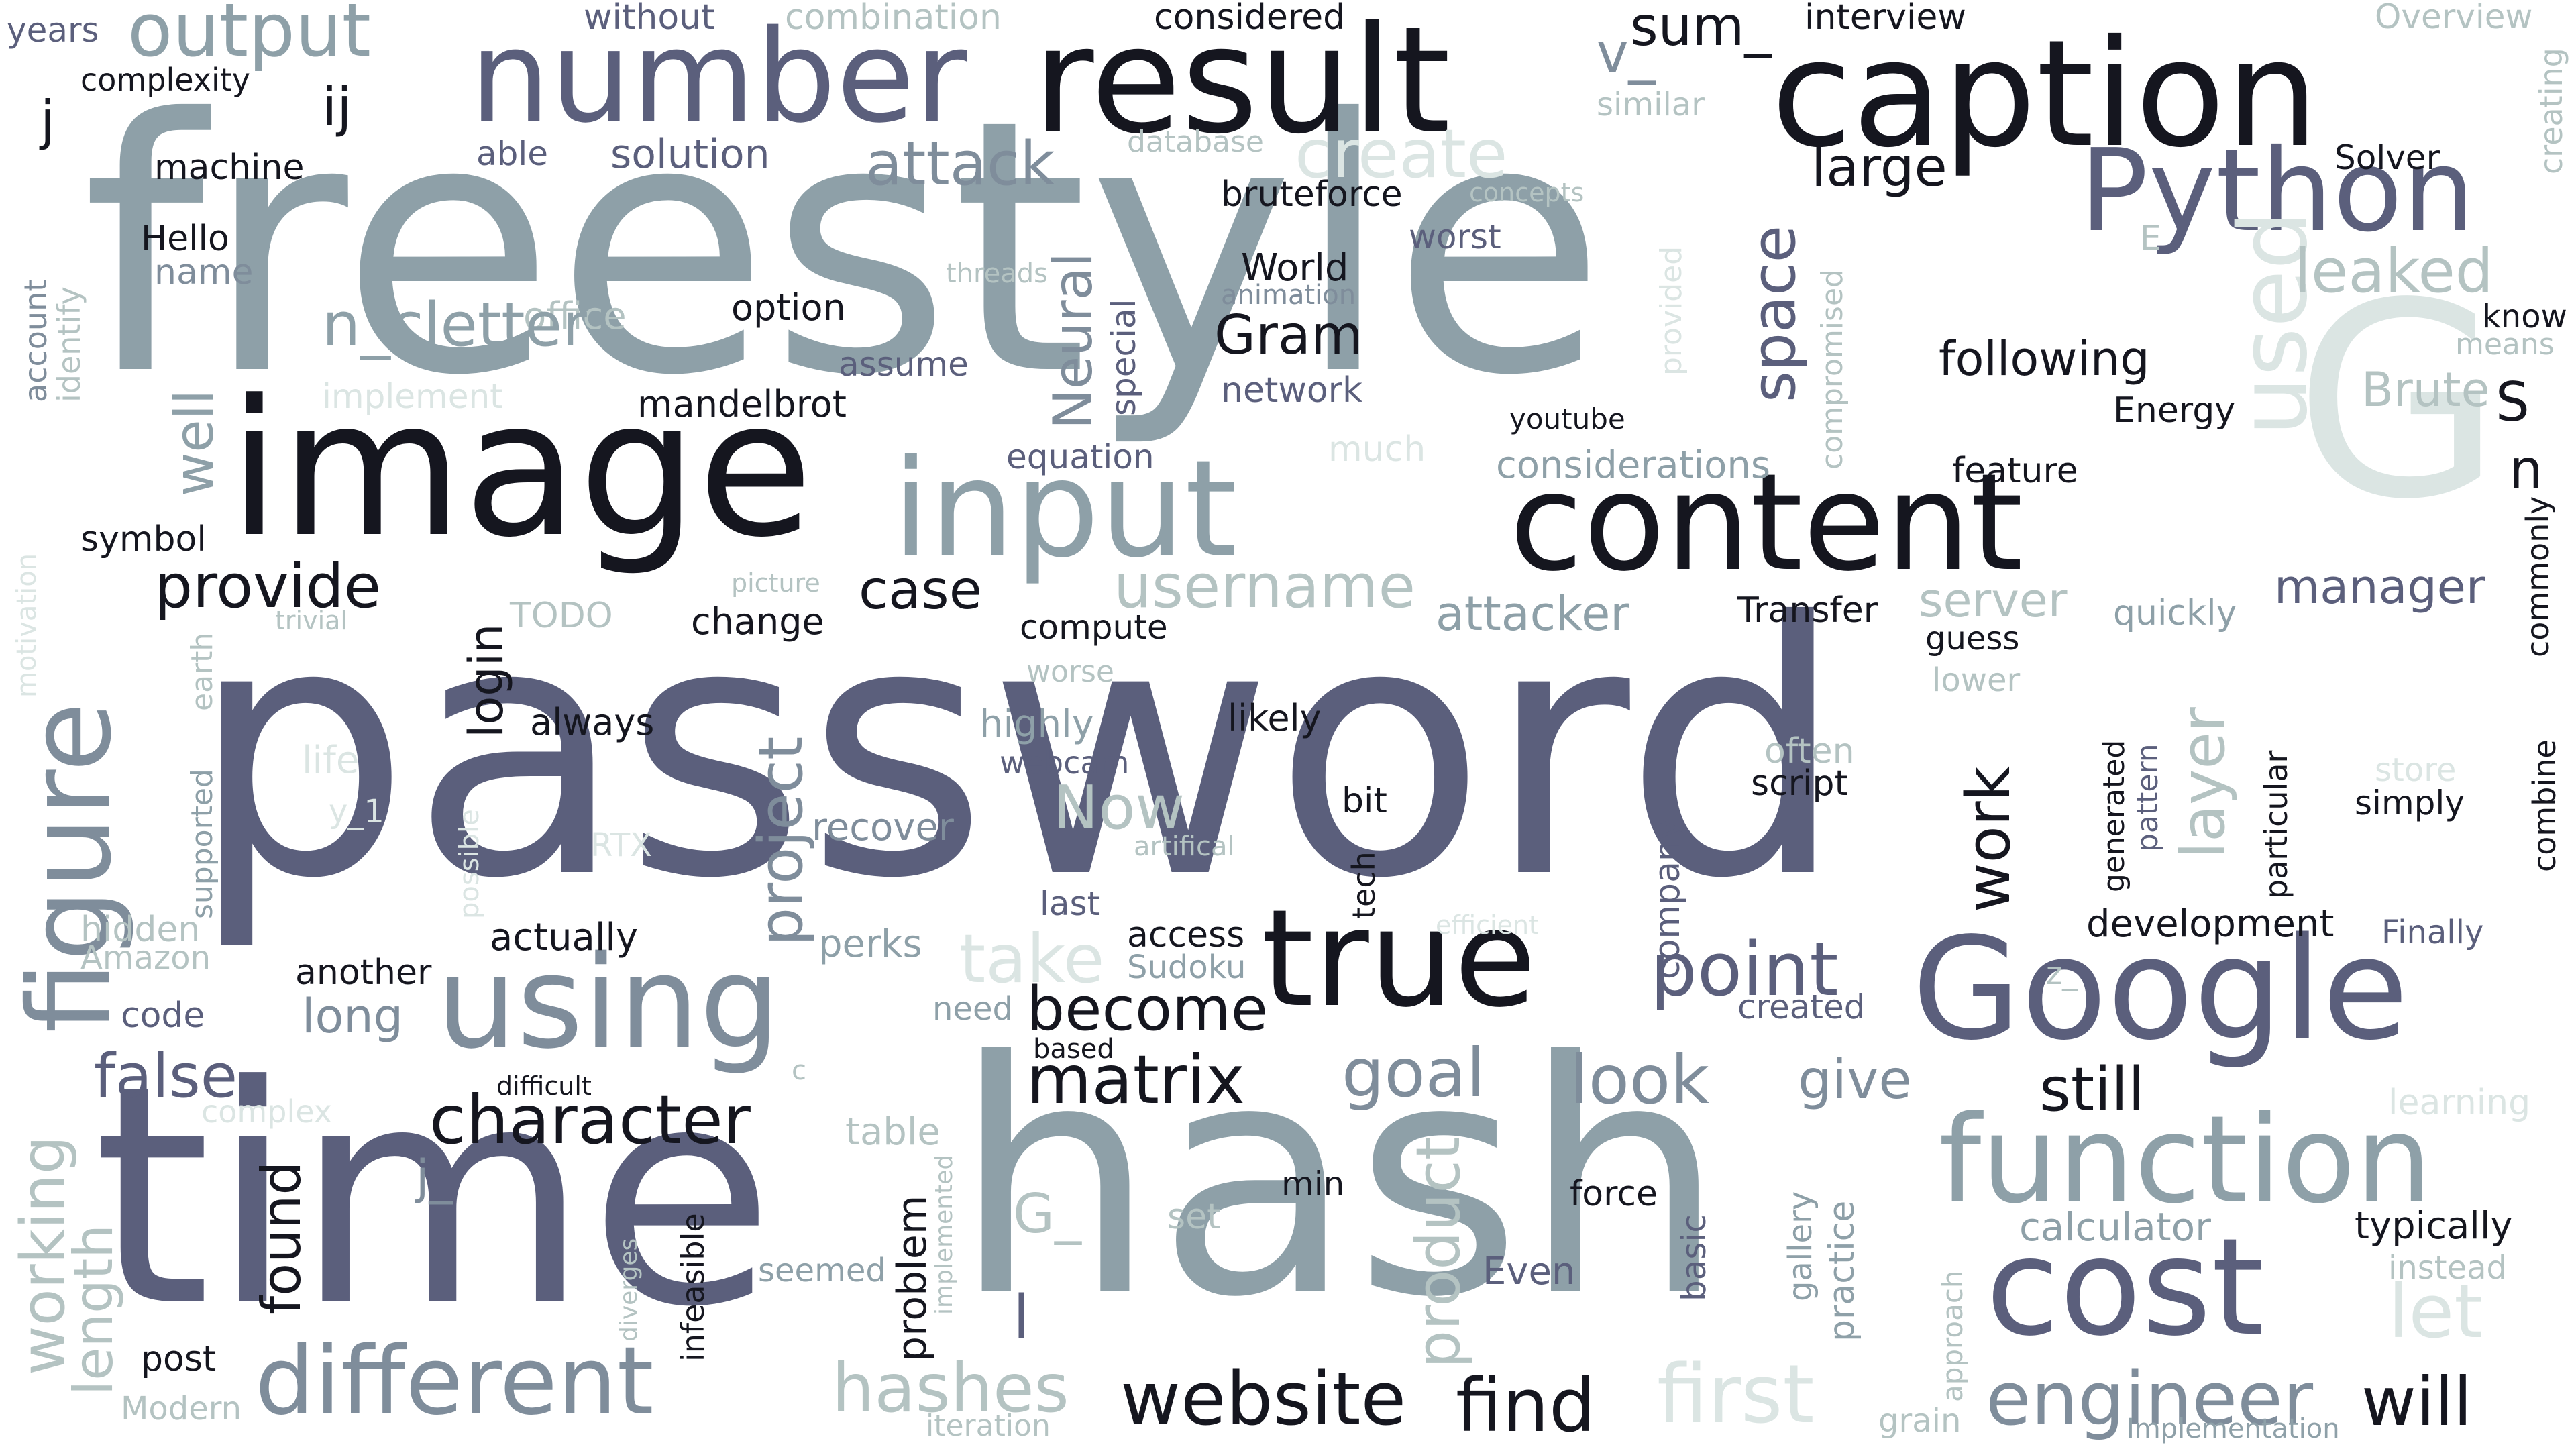 The width and height of the screenshot is (2576, 1449). I want to click on word-Google: Google, so click(2160, 989).